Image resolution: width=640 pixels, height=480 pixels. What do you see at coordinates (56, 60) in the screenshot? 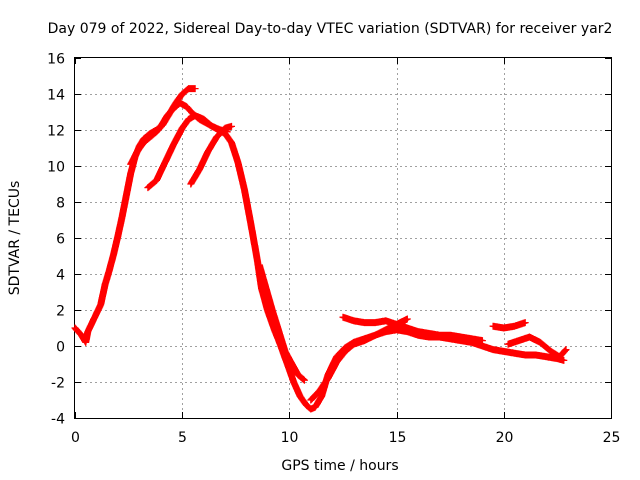
I see `y-tick-label: 16` at bounding box center [56, 60].